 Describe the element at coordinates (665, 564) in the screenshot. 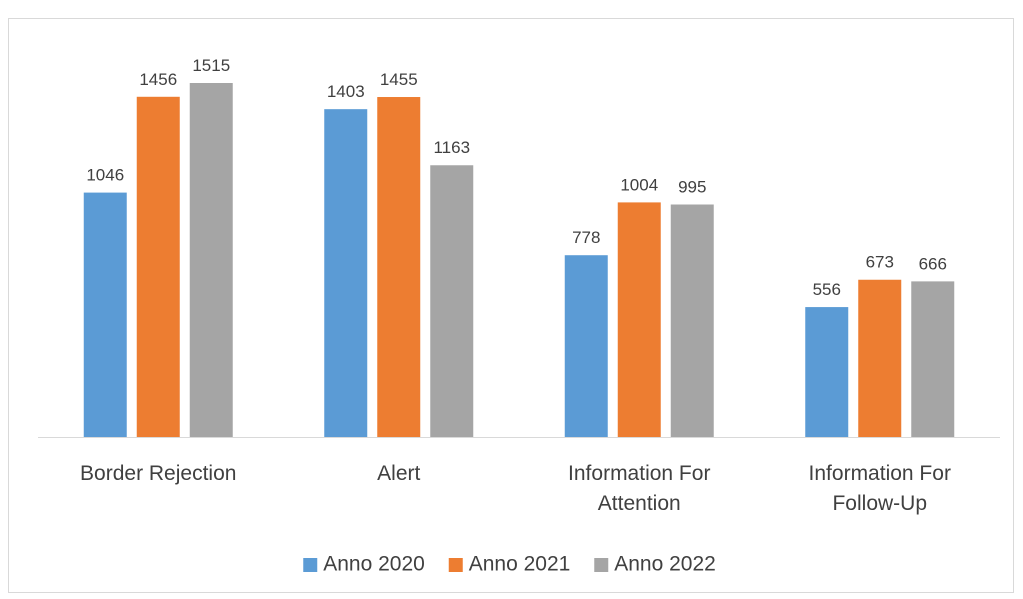

I see `legend-label: Anno 2022` at that location.